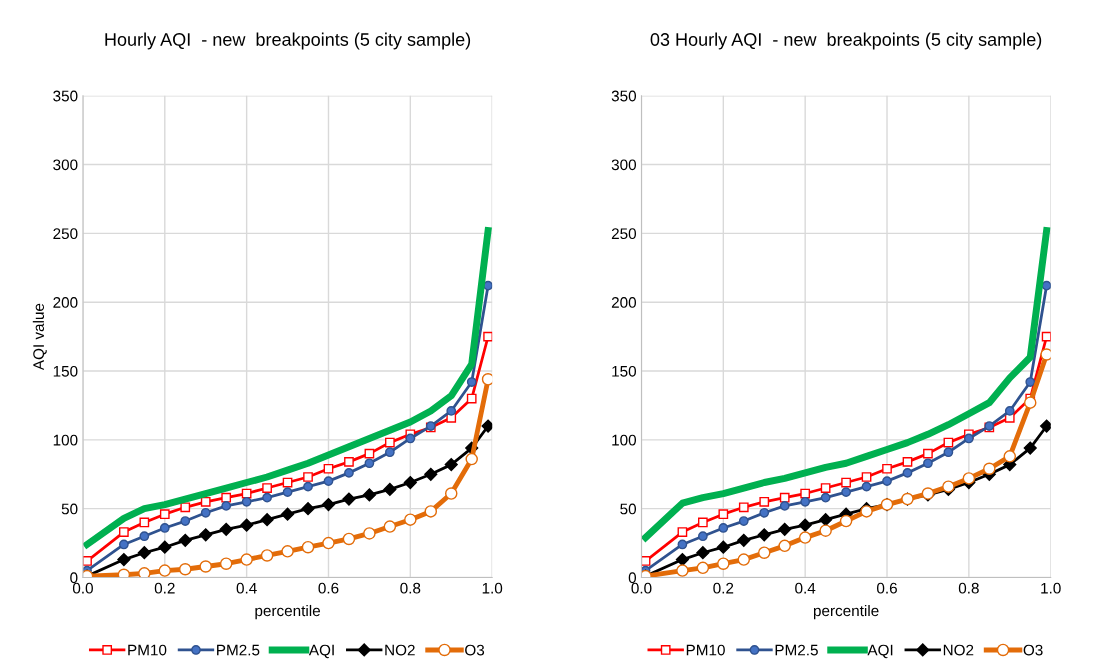 This screenshot has height=660, width=1106. What do you see at coordinates (39, 337) in the screenshot?
I see `y-axis-title: AQI value` at bounding box center [39, 337].